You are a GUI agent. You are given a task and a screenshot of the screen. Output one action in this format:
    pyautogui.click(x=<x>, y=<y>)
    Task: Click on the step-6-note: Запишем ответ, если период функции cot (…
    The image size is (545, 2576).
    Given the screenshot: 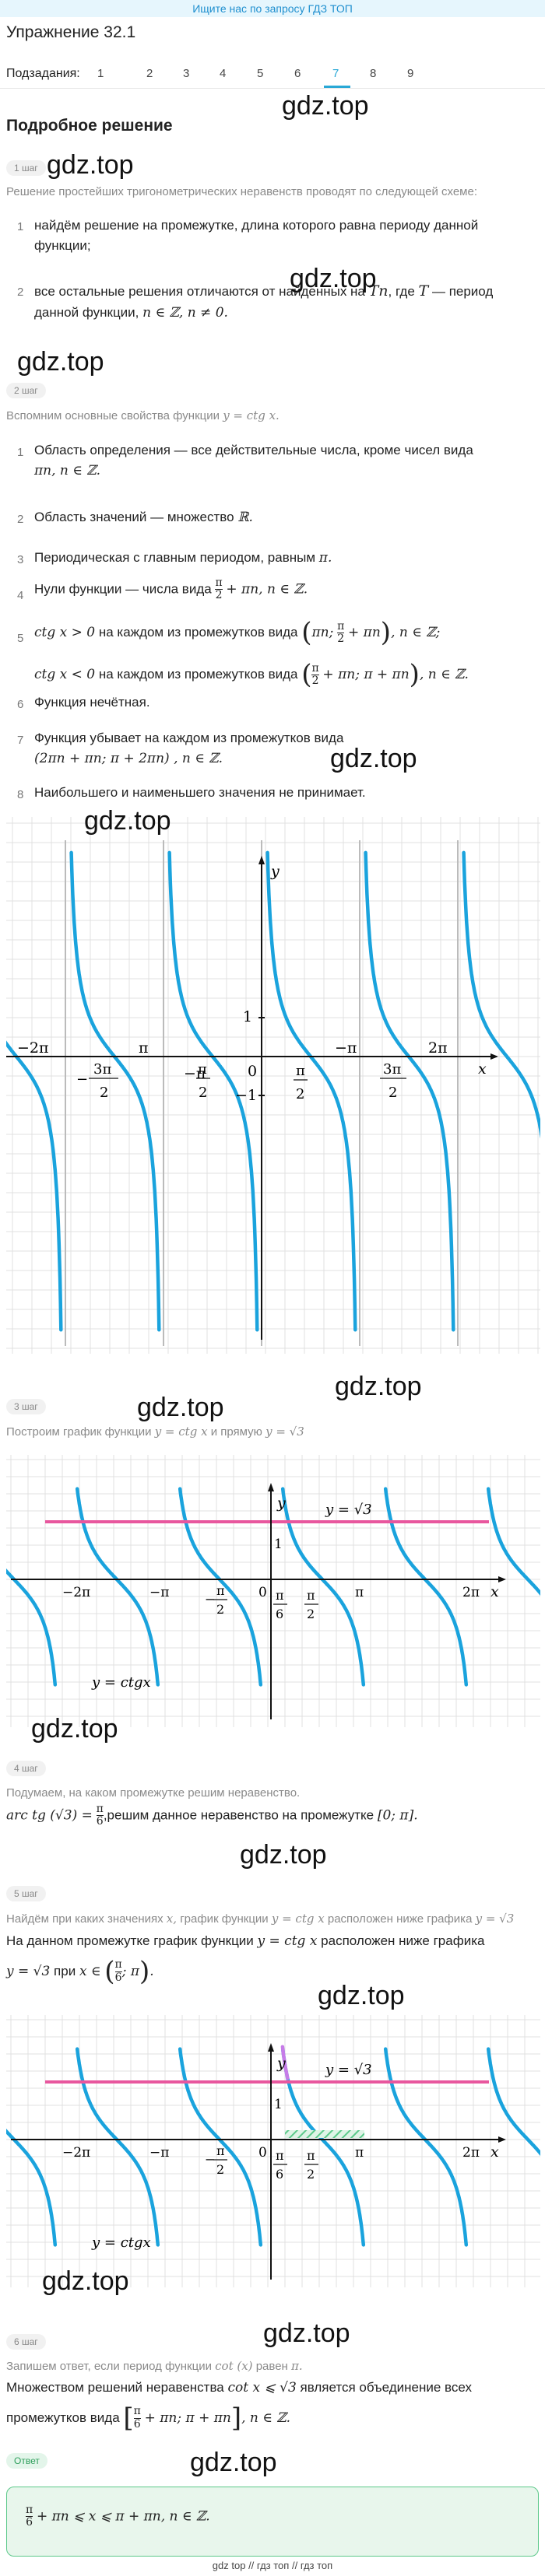 What is the action you would take?
    pyautogui.click(x=154, y=2366)
    